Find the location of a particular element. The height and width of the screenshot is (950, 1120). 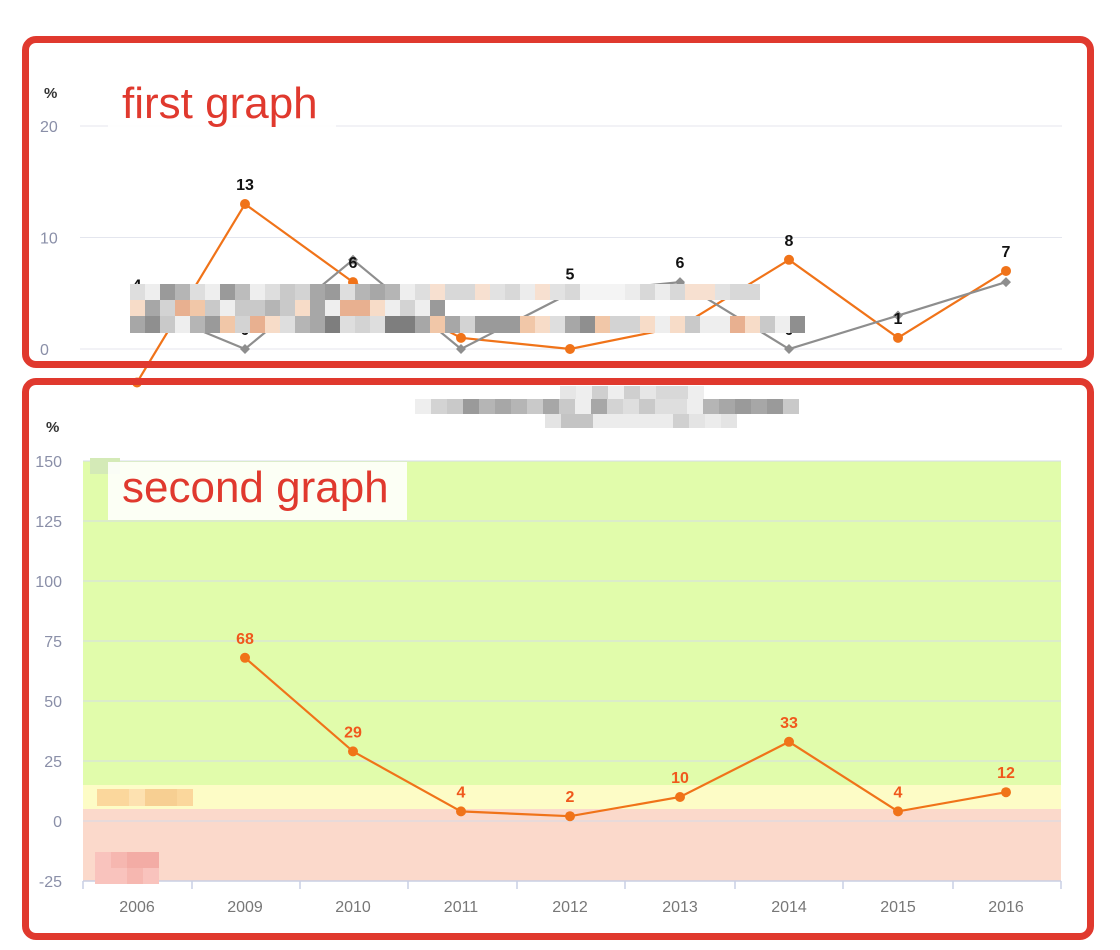

x-tick-label: 2016 is located at coordinates (1006, 907).